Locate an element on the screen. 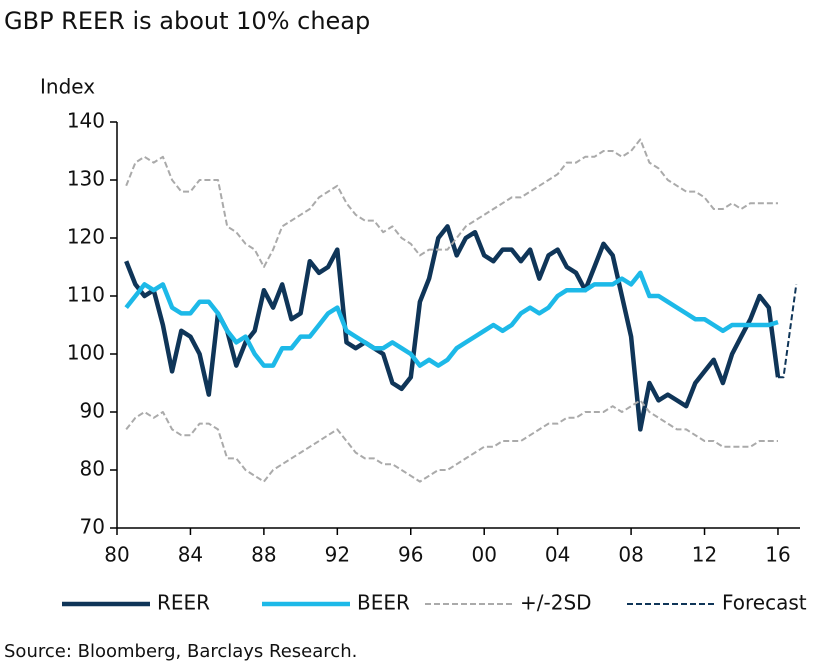 This screenshot has height=672, width=831. x-tick-label: 00 is located at coordinates (483, 555).